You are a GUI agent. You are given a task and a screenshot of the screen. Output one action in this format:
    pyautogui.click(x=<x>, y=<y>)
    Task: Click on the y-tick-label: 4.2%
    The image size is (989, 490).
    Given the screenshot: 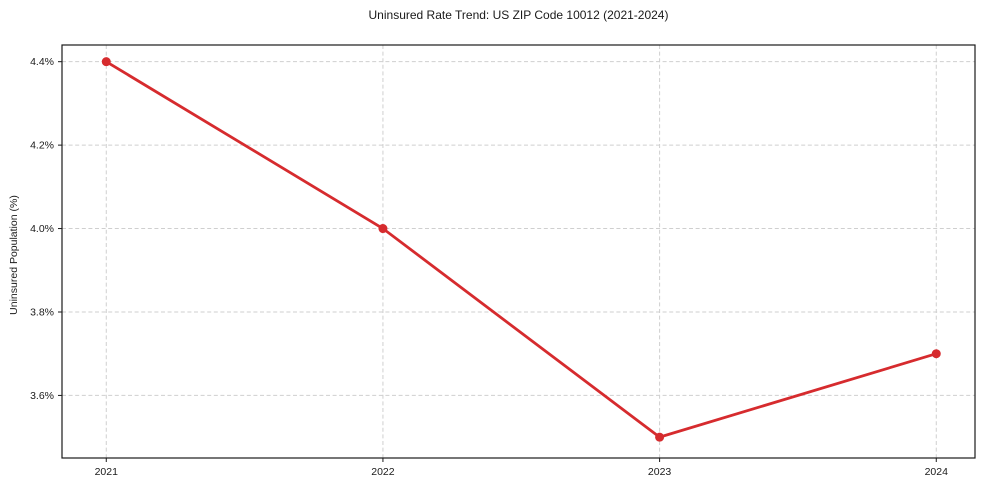 What is the action you would take?
    pyautogui.click(x=42, y=146)
    